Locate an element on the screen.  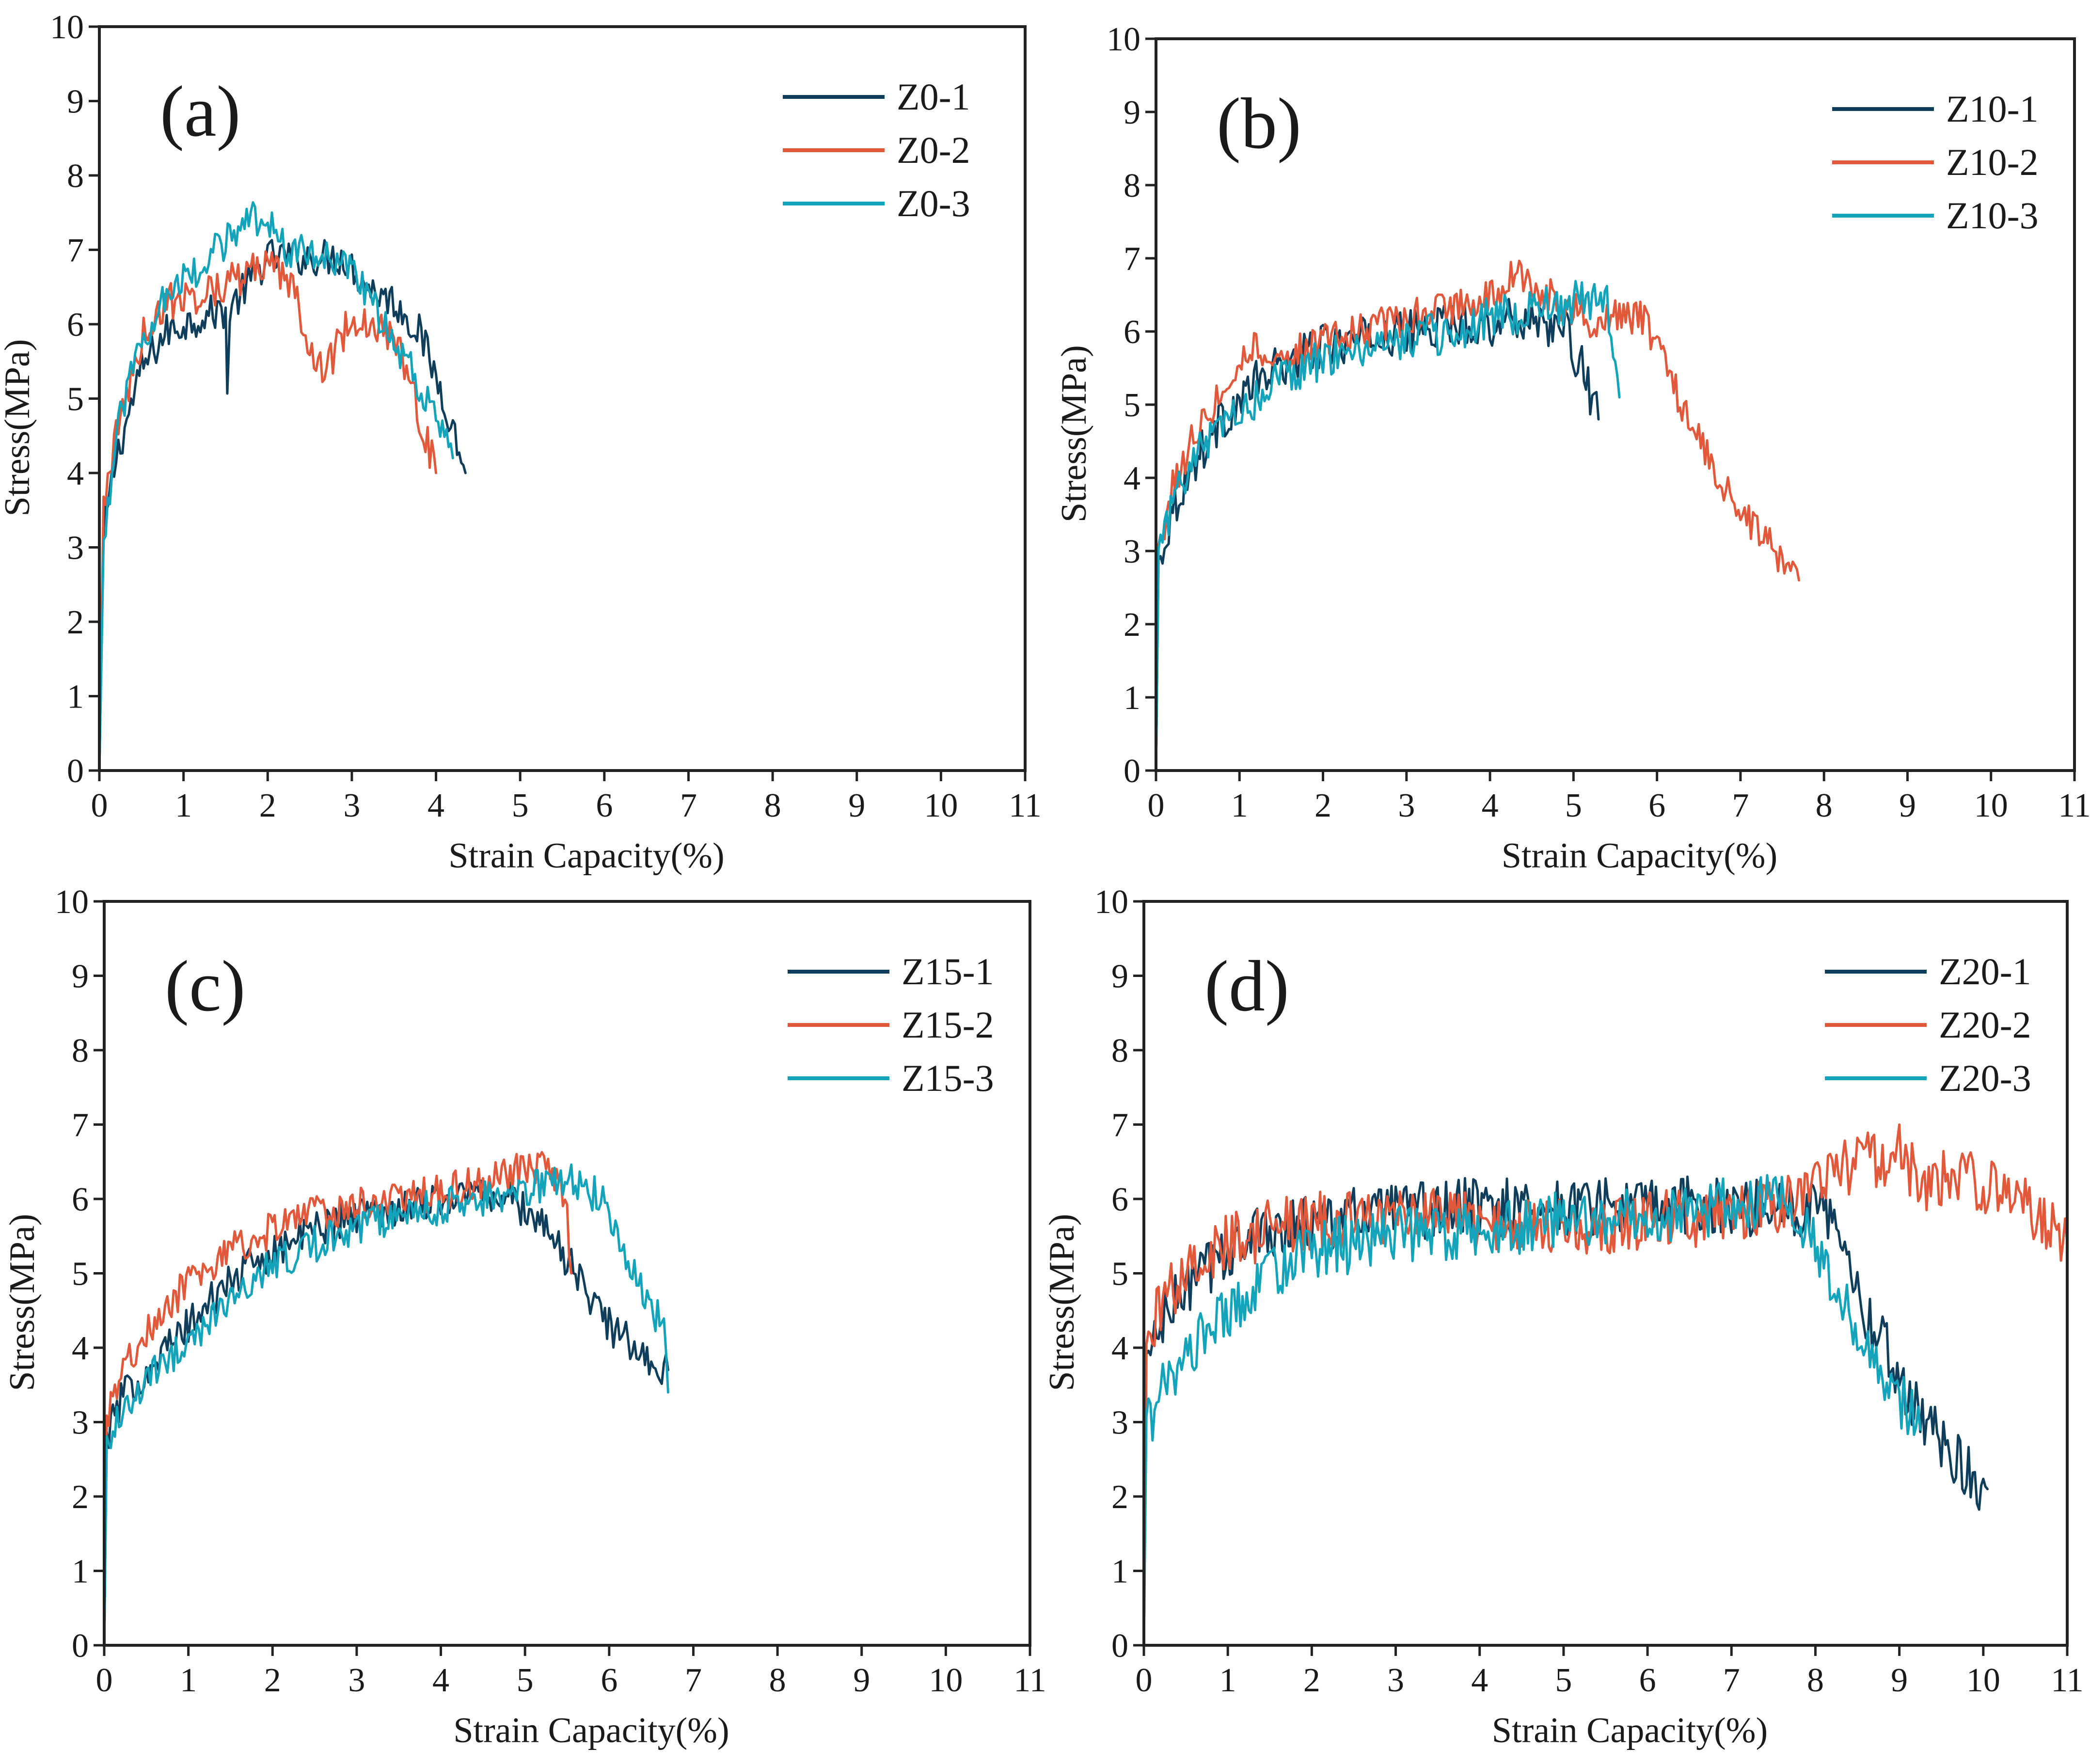
y-tick-label: 6 is located at coordinates (81, 1200).